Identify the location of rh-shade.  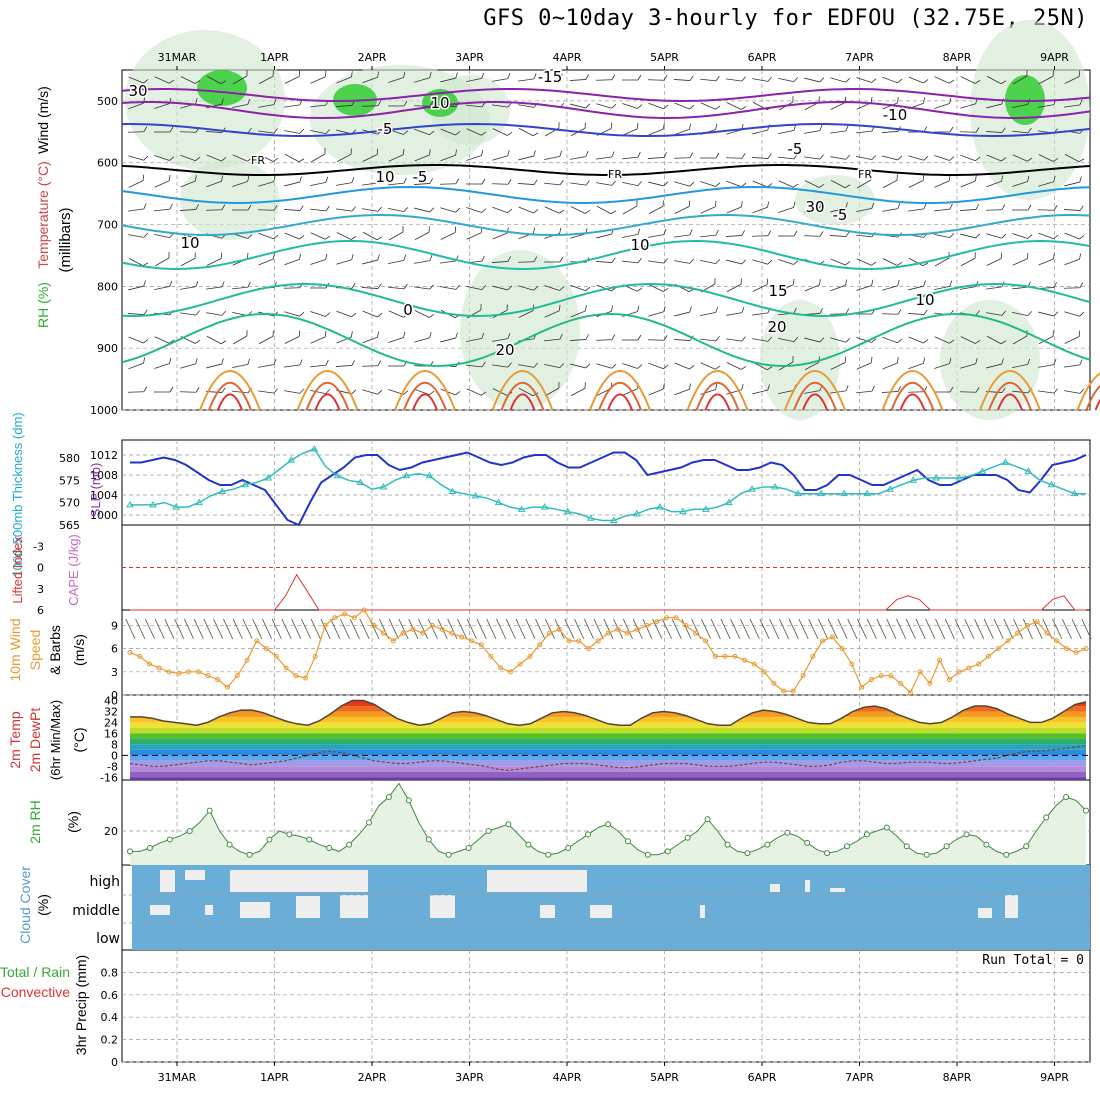
(990, 360).